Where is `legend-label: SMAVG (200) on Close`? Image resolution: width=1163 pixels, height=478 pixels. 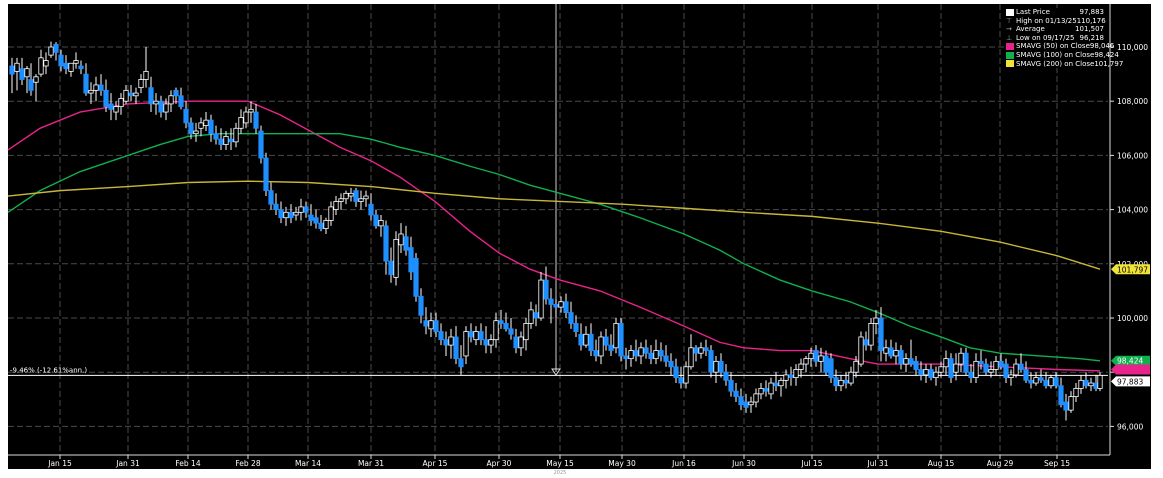 legend-label: SMAVG (200) on Close is located at coordinates (1055, 63).